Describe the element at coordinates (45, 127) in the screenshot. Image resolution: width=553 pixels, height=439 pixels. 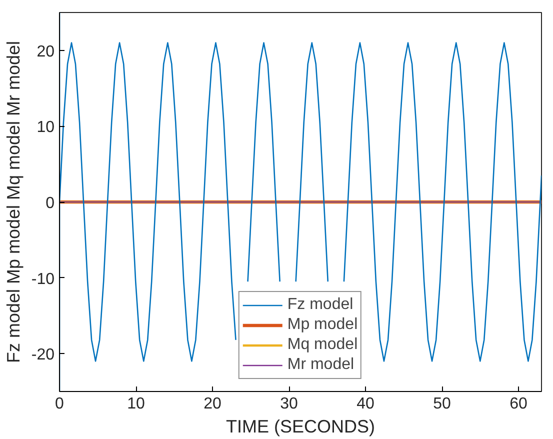
I see `y-tick-label: 10` at that location.